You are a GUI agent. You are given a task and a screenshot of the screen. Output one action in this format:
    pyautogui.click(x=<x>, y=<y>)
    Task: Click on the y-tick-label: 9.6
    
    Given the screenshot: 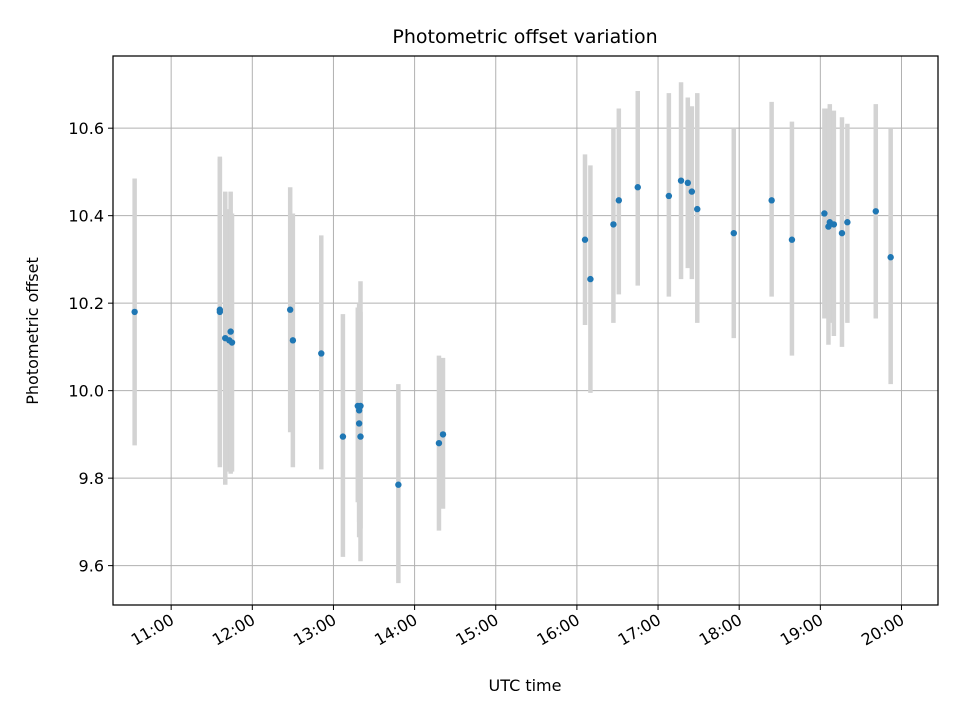 What is the action you would take?
    pyautogui.click(x=91, y=566)
    